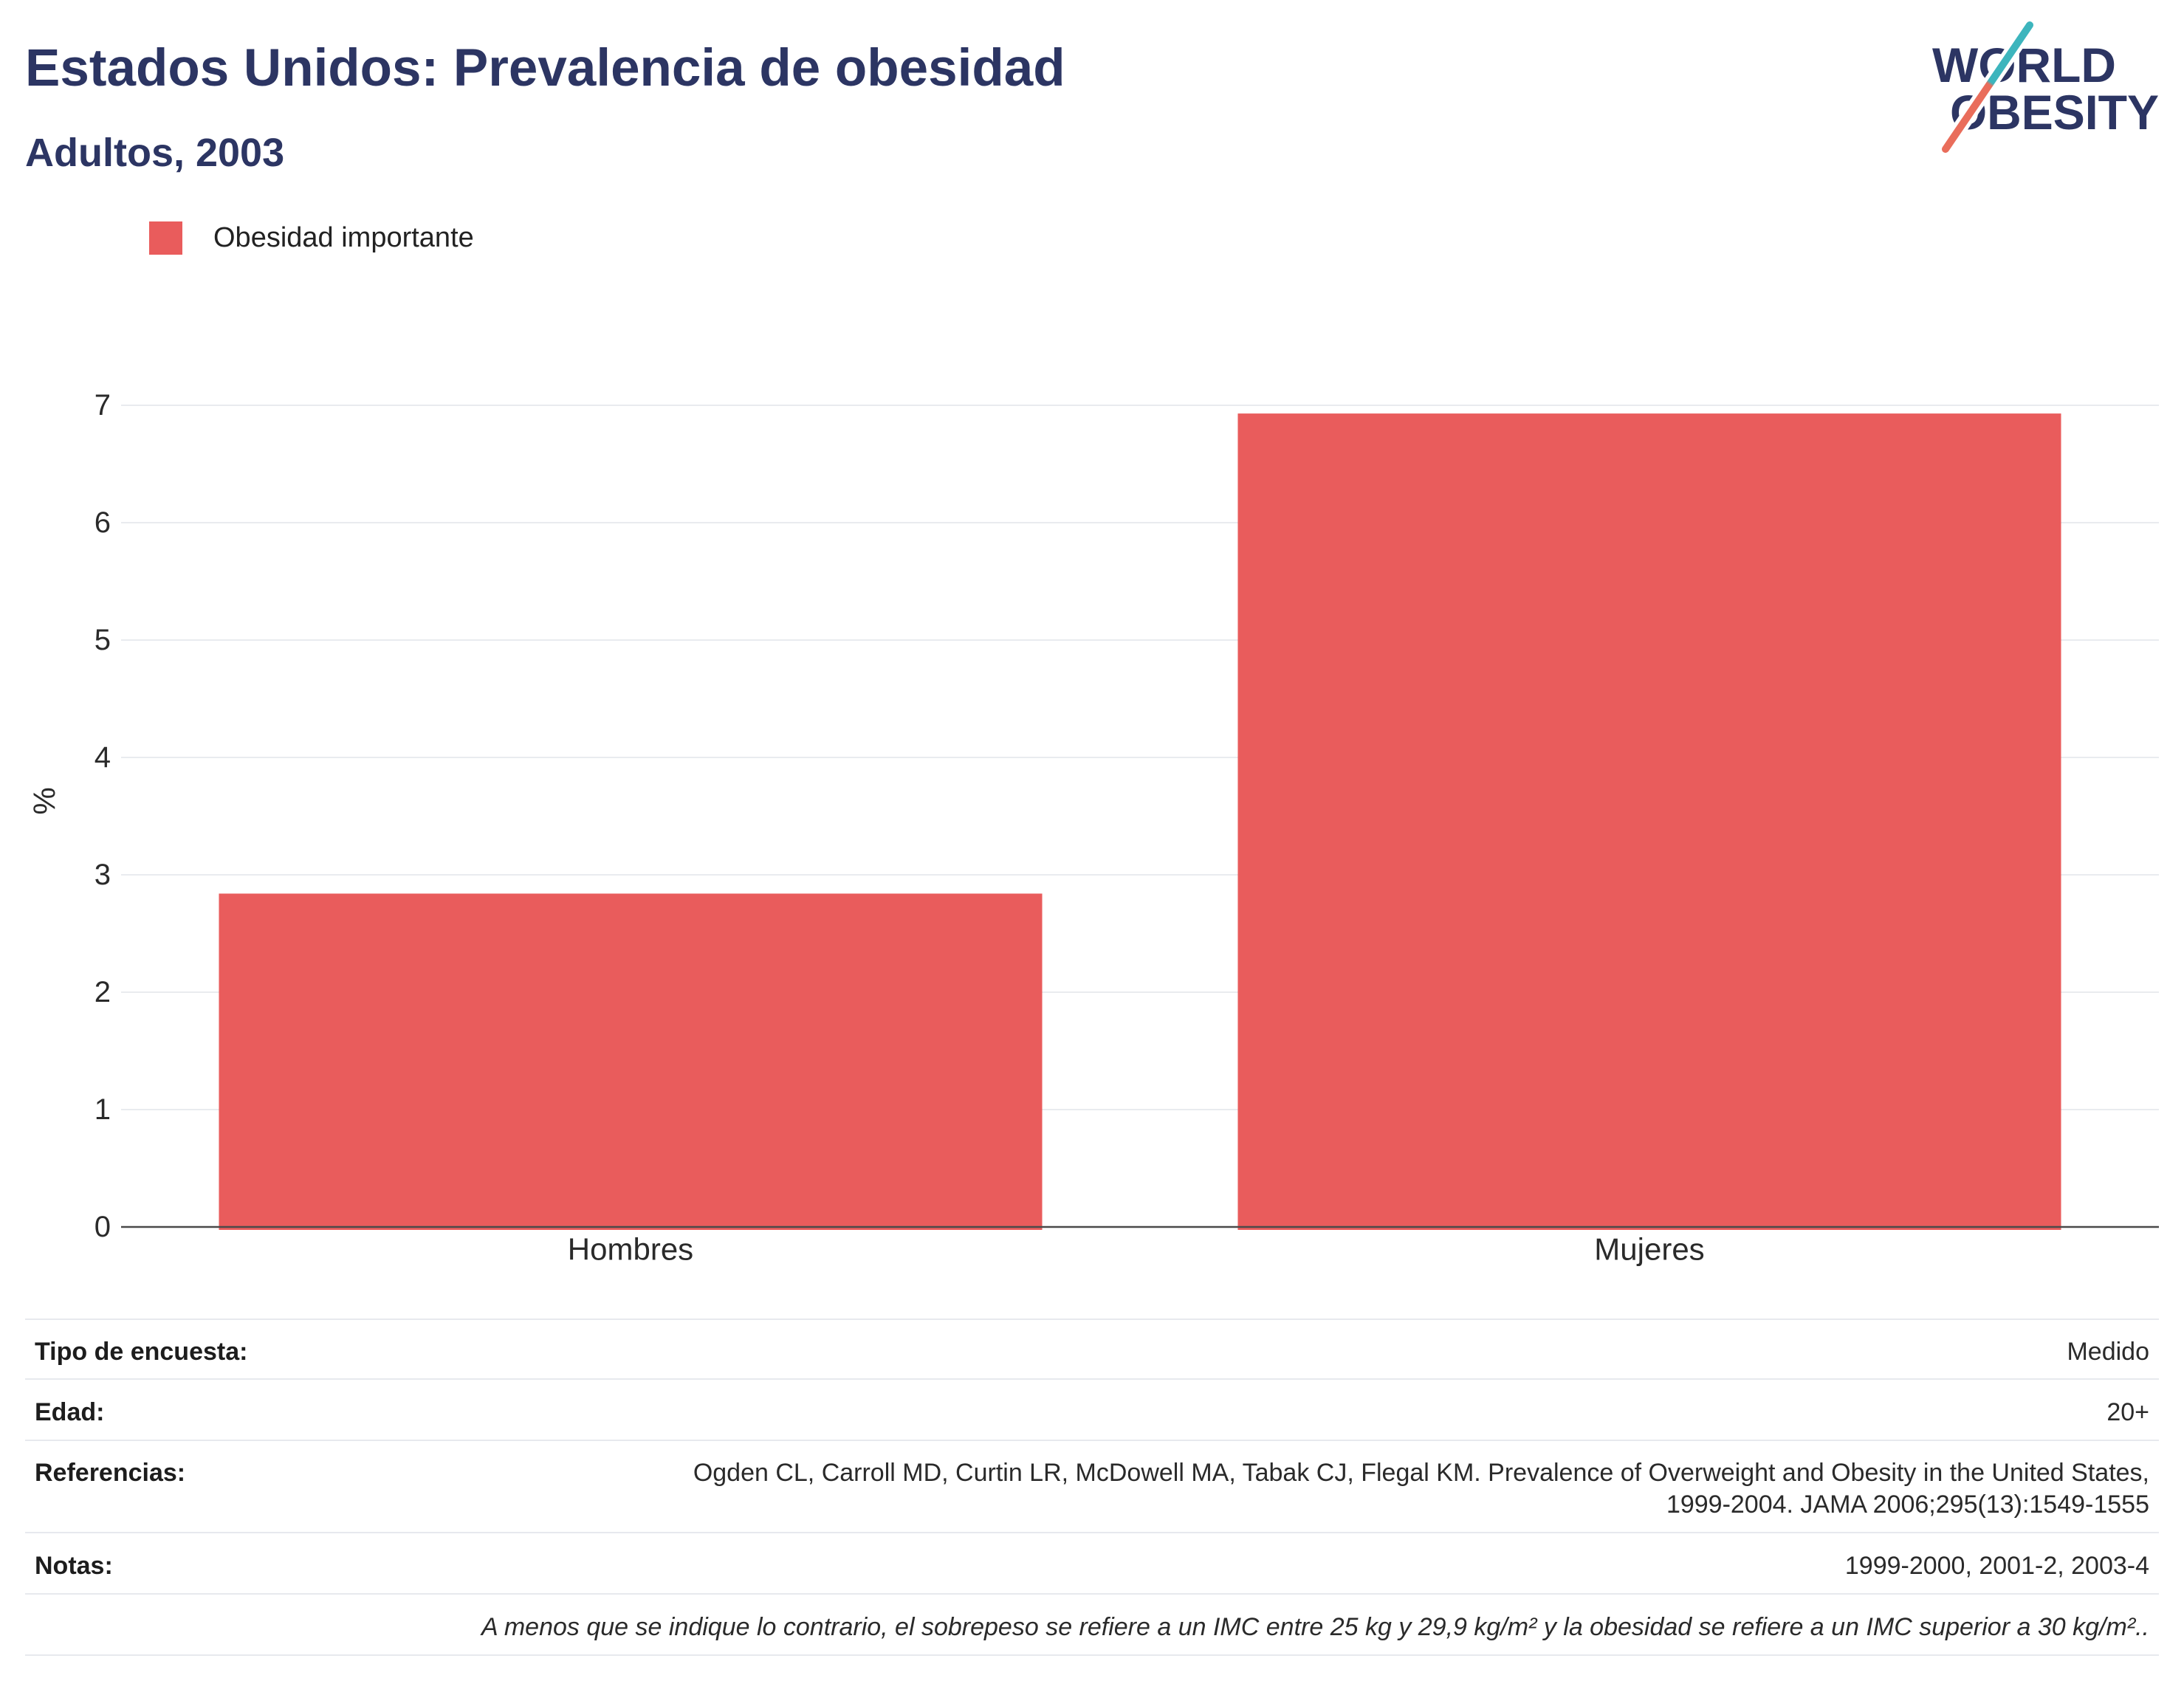  I want to click on info-value: 20+, so click(2128, 1412).